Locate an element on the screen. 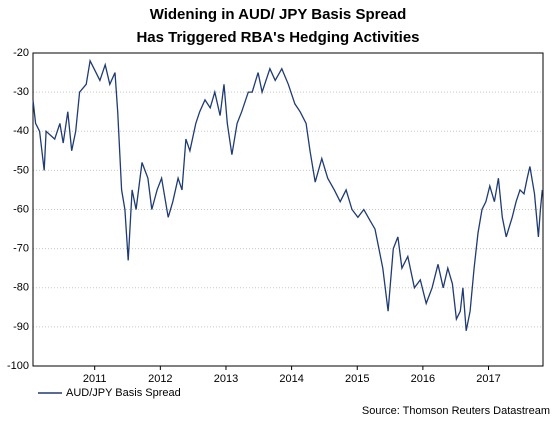 The height and width of the screenshot is (424, 555). x-tick-label: 2011 is located at coordinates (95, 379).